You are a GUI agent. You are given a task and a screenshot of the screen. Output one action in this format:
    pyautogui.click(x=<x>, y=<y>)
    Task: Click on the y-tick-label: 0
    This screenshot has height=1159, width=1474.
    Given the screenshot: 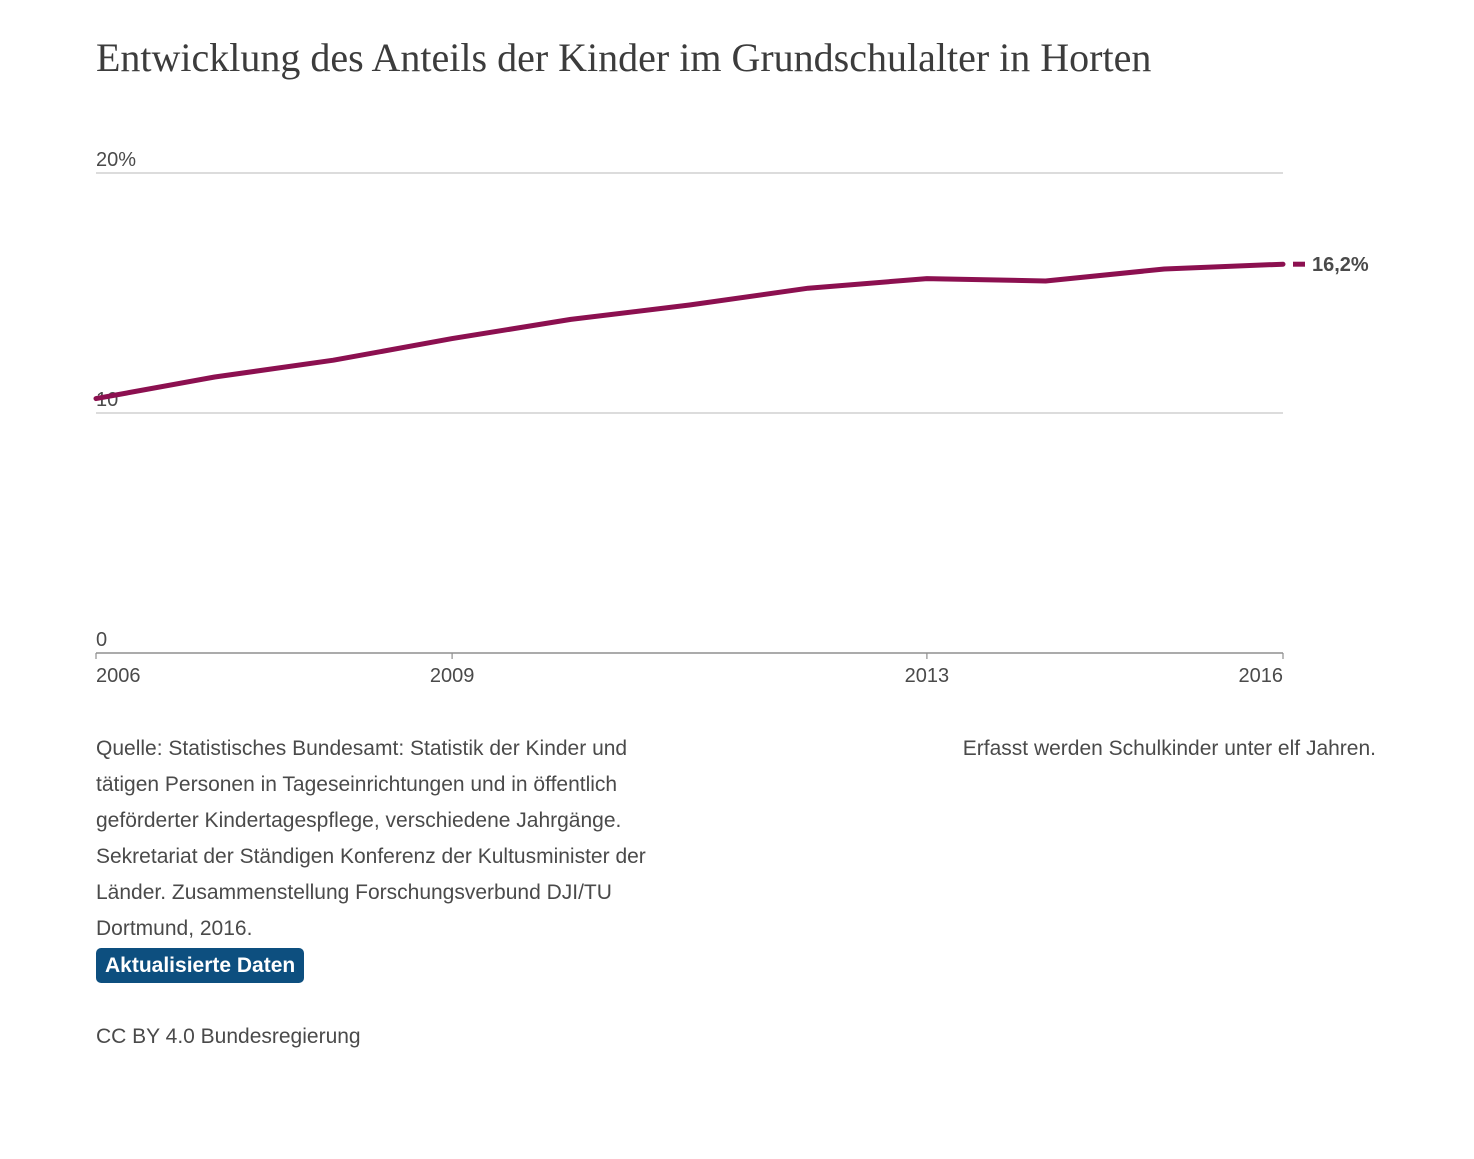 What is the action you would take?
    pyautogui.click(x=101, y=640)
    